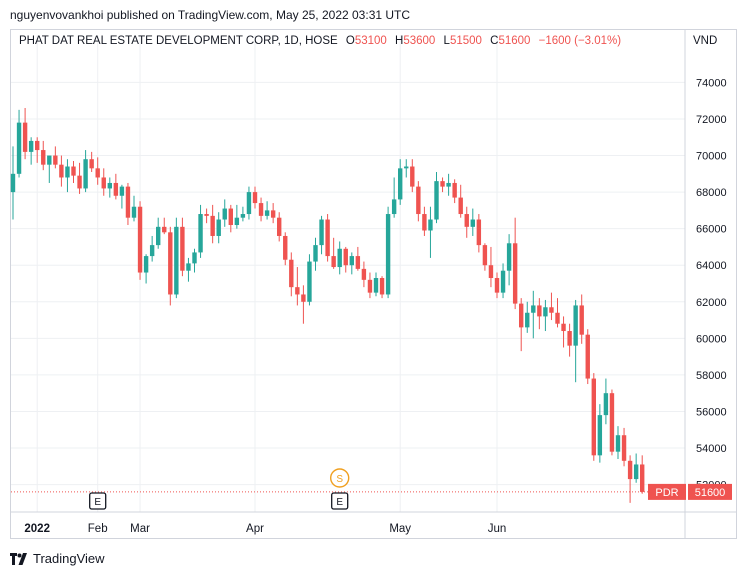 The image size is (747, 578). What do you see at coordinates (580, 41) in the screenshot?
I see `change-value: −1600 (−3.01%)` at bounding box center [580, 41].